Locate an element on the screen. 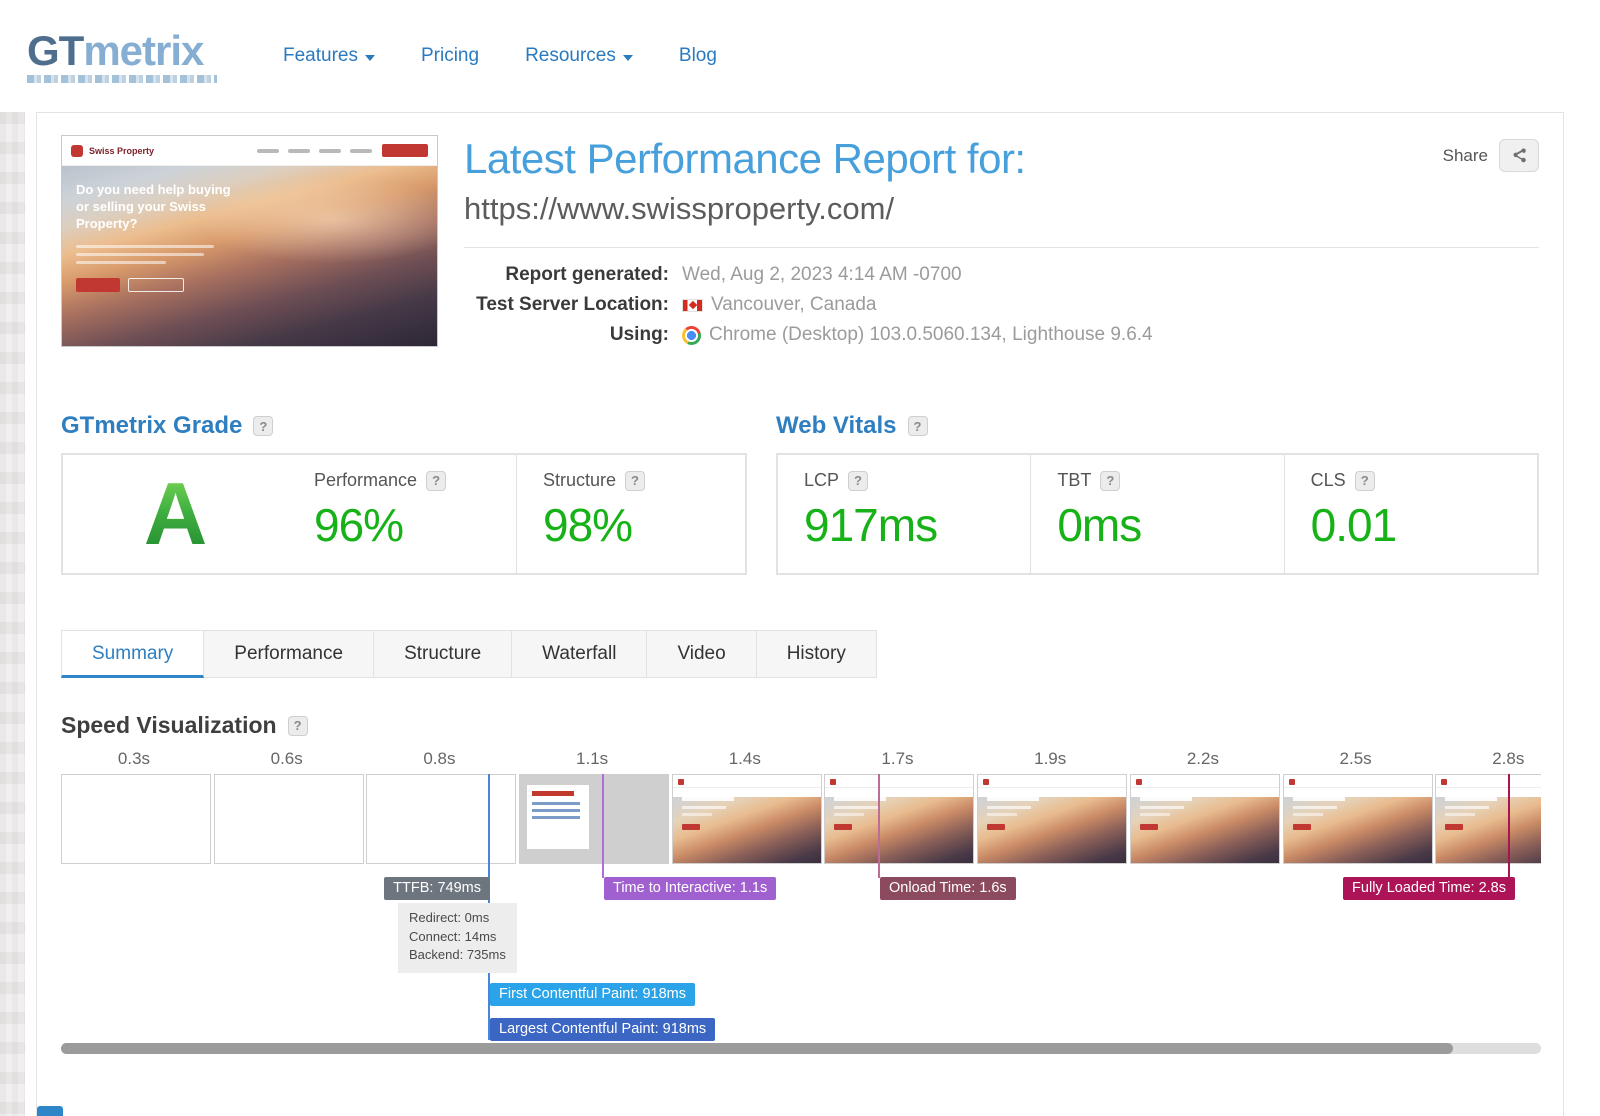  canada-flag-icon is located at coordinates (692, 305).